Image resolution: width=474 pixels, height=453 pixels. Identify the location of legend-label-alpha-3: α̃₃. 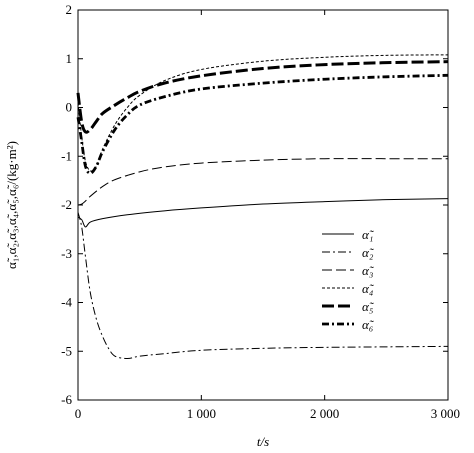
(368, 270).